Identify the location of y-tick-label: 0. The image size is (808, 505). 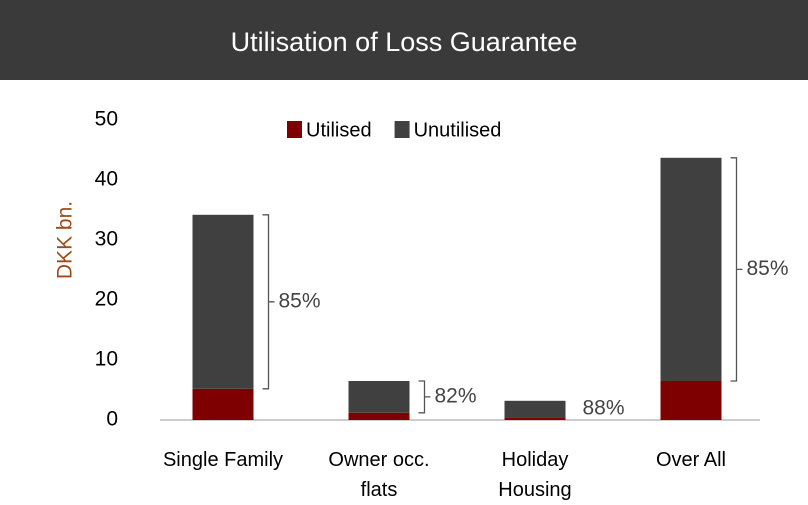
(112, 419).